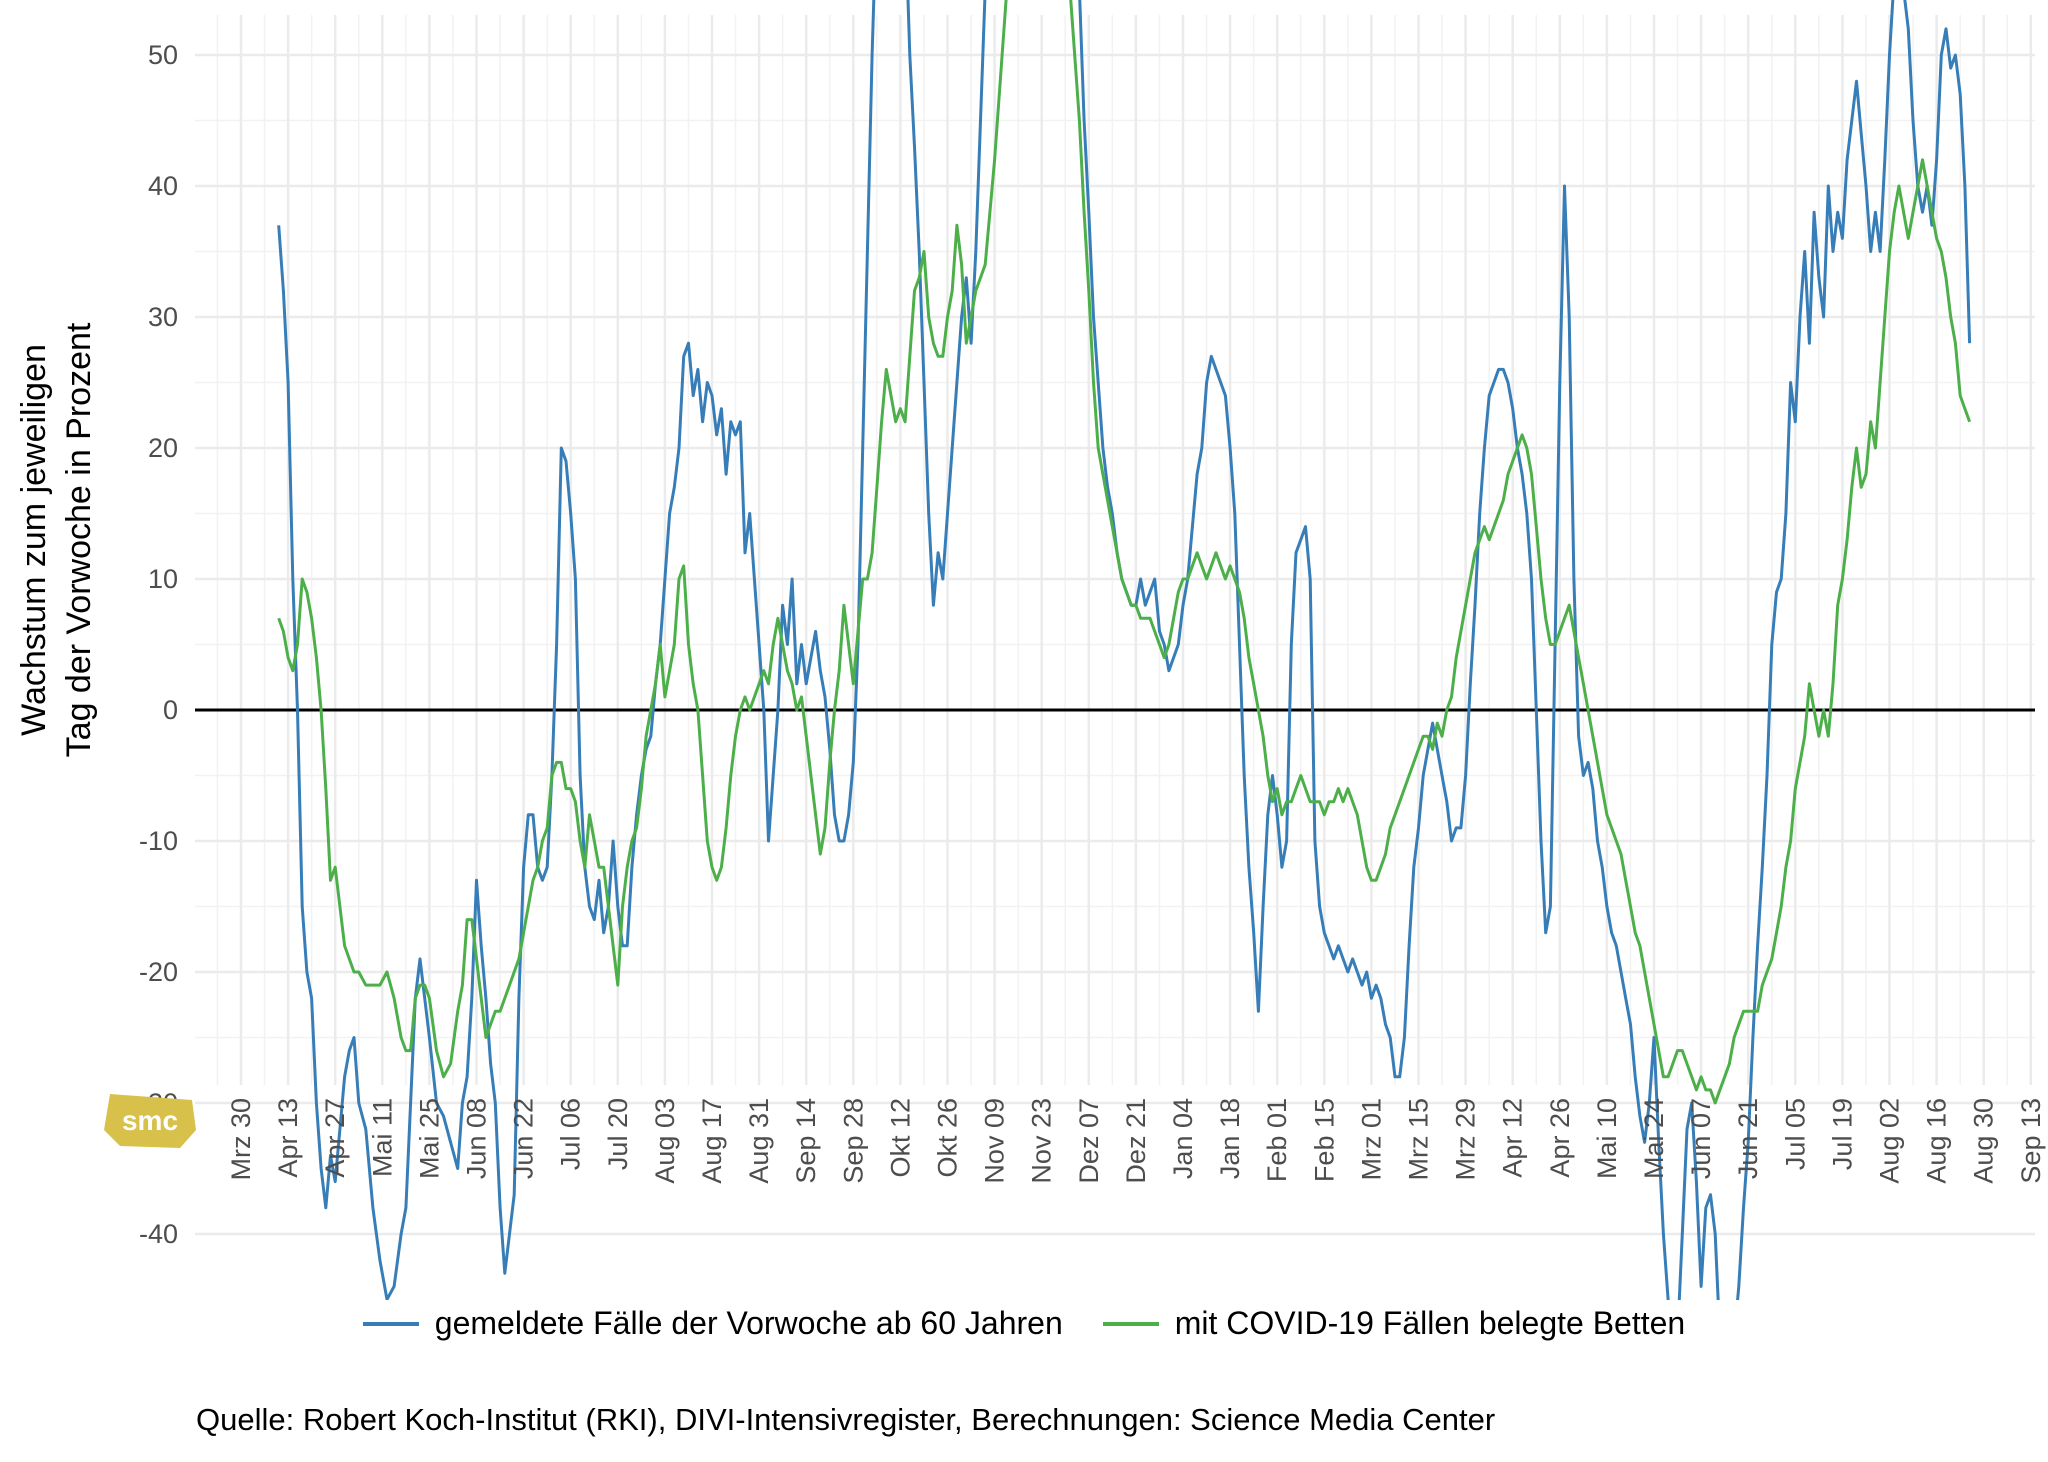 The width and height of the screenshot is (2048, 1462). I want to click on x-tick-label: Sep 13, so click(2031, 1141).